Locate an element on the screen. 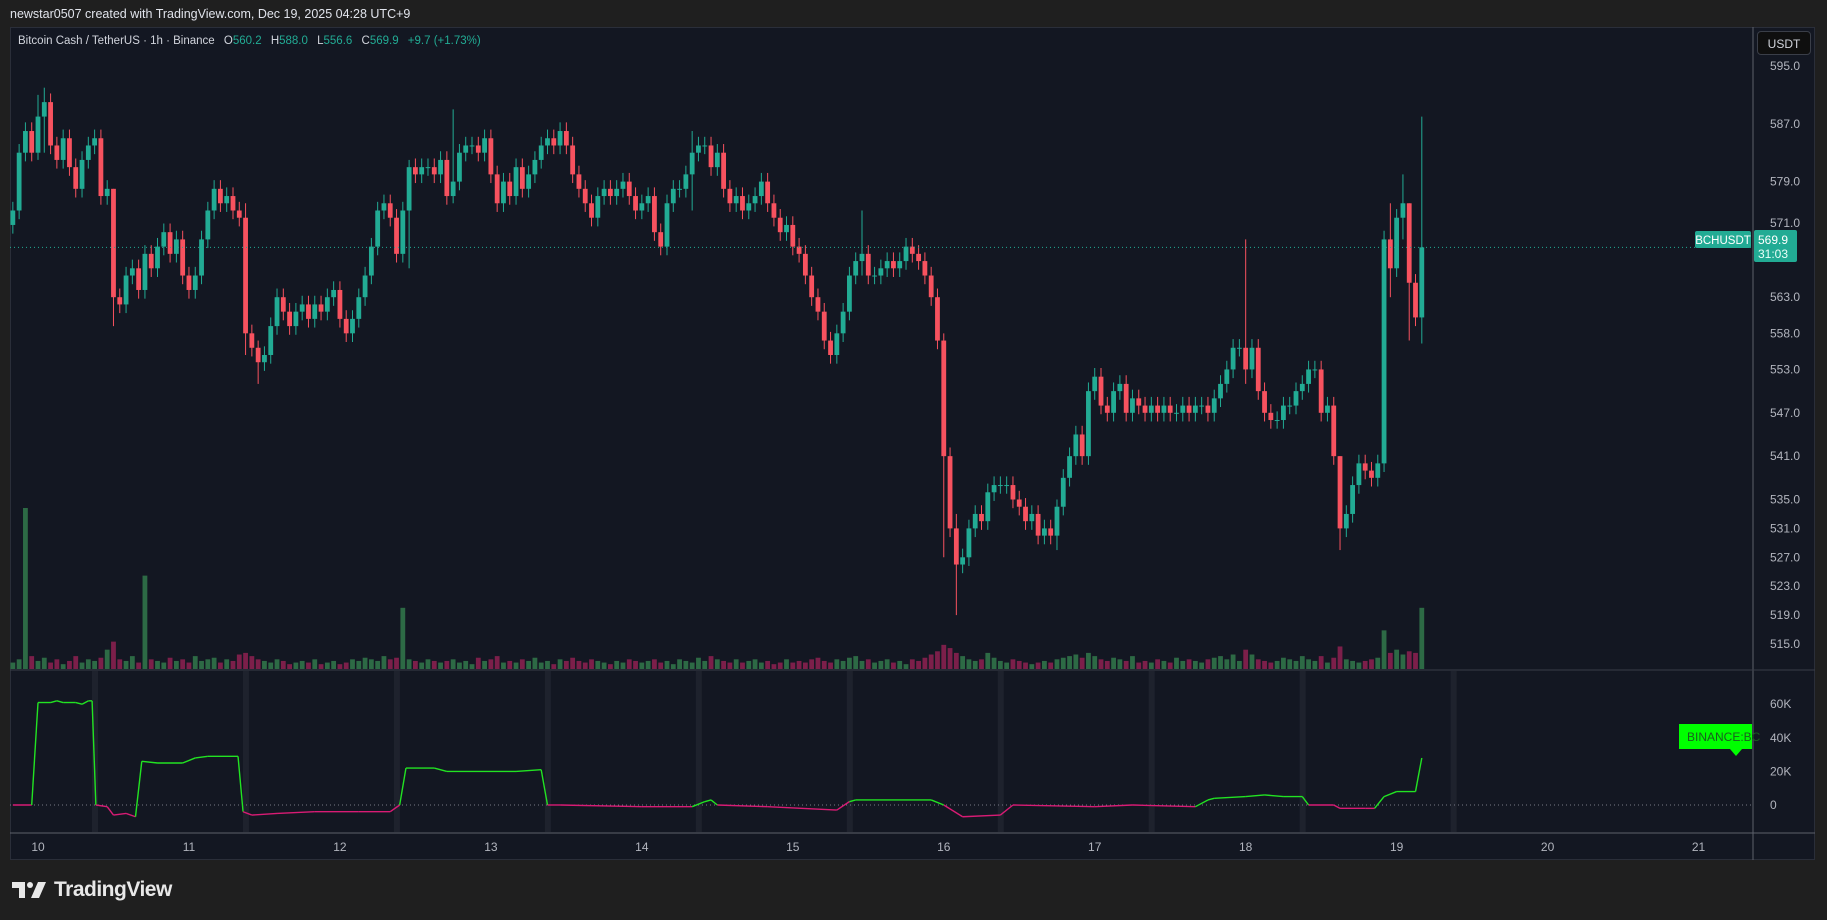 The height and width of the screenshot is (920, 1827). time-axis: 10 11 12 13 14 15 16 17 18 19 20 21 is located at coordinates (868, 847).